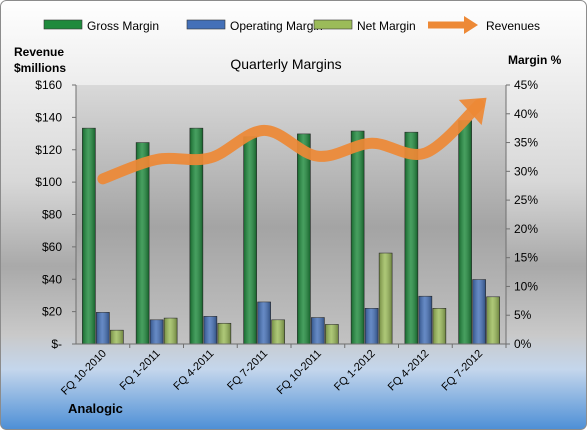 The image size is (587, 430). I want to click on right-axis: 0% 5% 10% 15% 20% 25% 30% 35% 40% 45%, so click(521, 214).